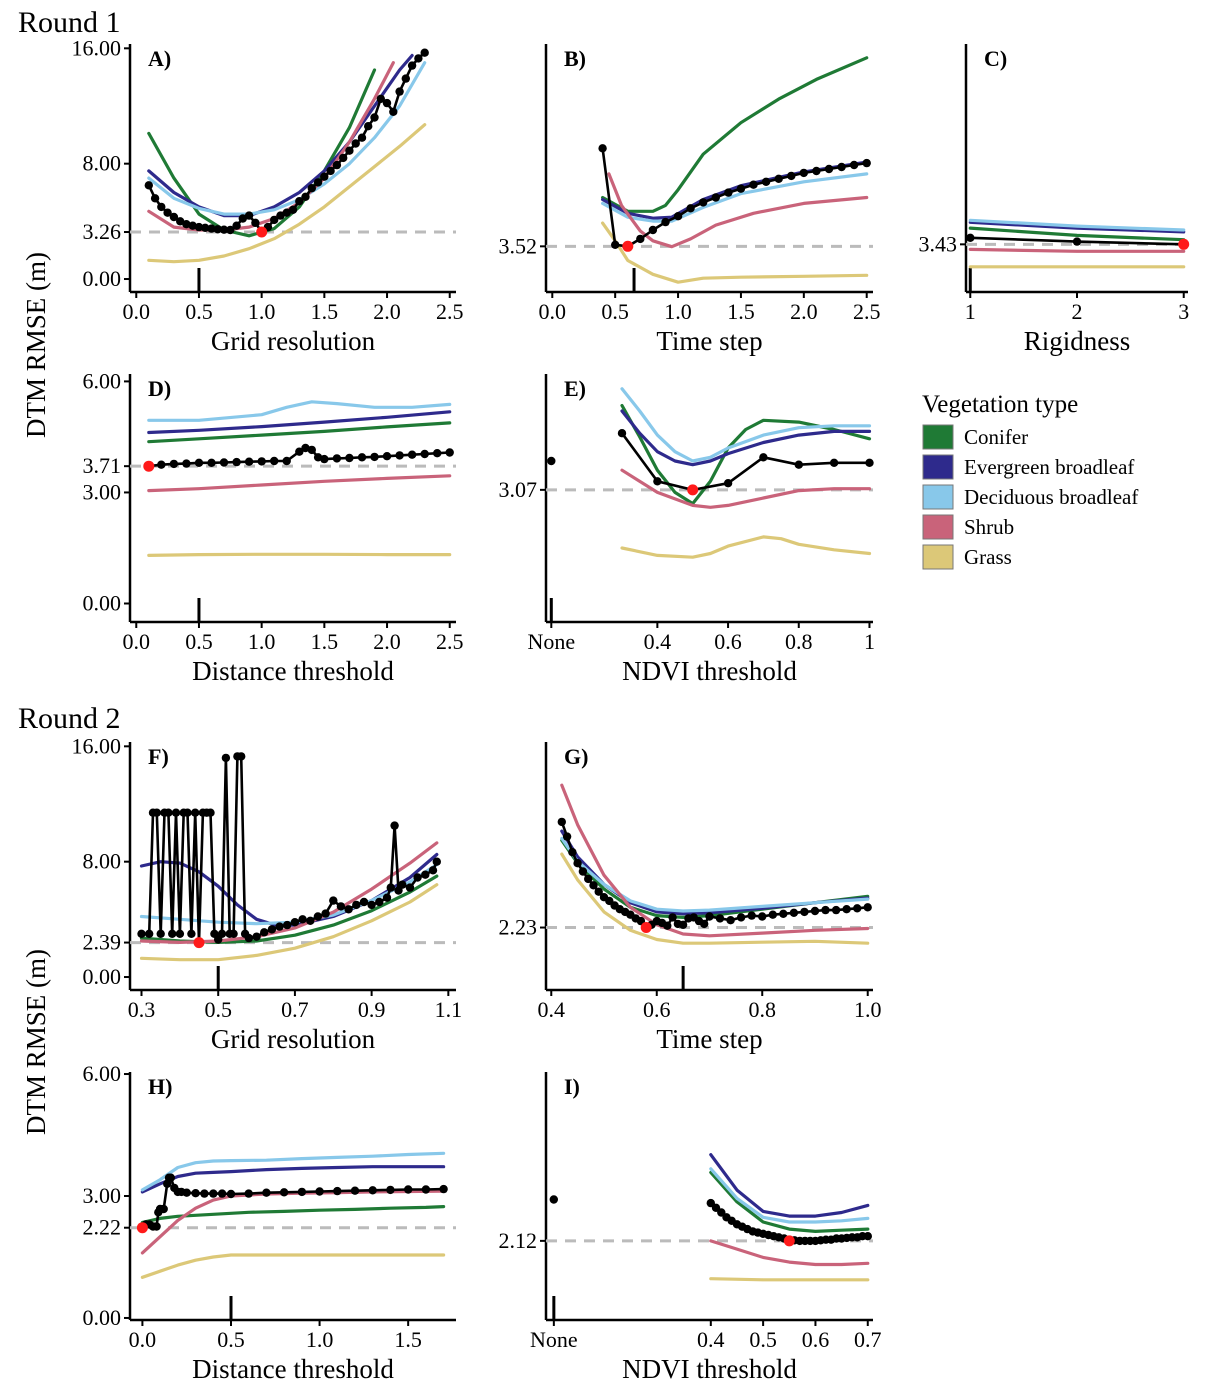 The height and width of the screenshot is (1390, 1208). I want to click on x-tick-label: 1, so click(869, 641).